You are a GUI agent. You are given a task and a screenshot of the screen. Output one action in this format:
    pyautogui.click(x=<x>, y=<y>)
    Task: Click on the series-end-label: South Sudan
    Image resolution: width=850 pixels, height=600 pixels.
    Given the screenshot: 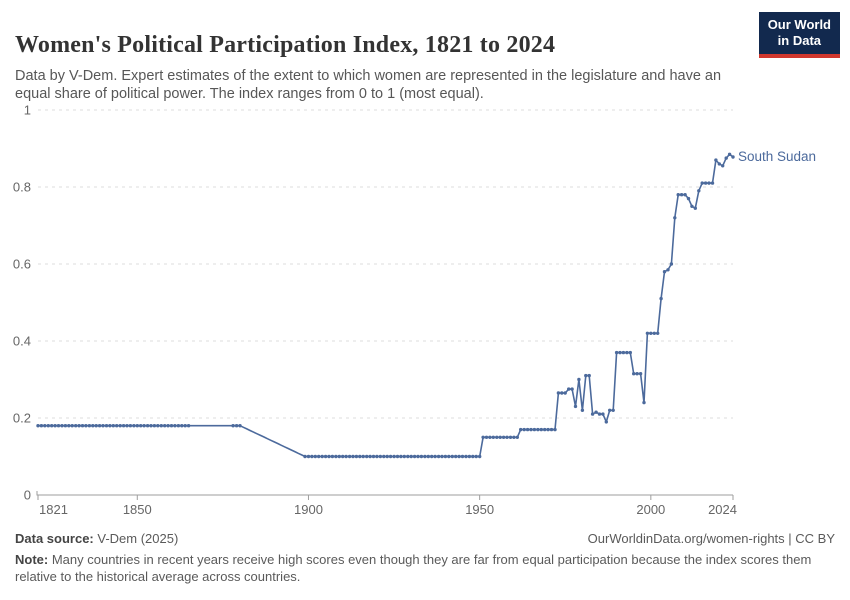 What is the action you would take?
    pyautogui.click(x=777, y=156)
    